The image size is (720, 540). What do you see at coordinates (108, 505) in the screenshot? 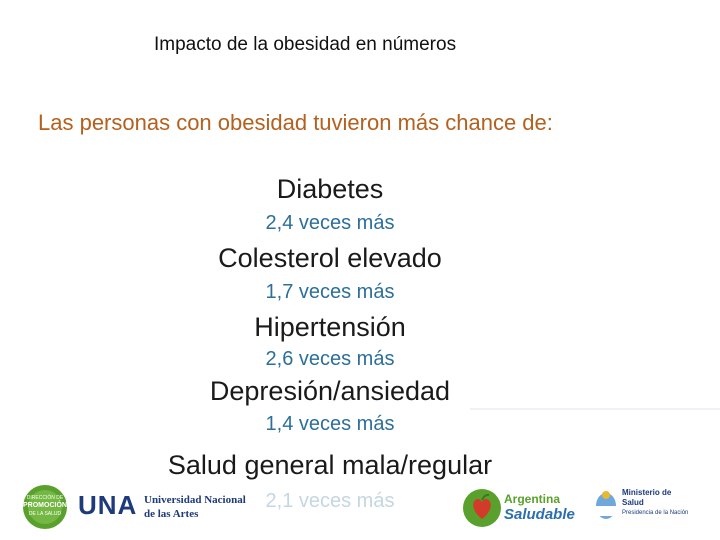
I see `una-abbr: UNA` at bounding box center [108, 505].